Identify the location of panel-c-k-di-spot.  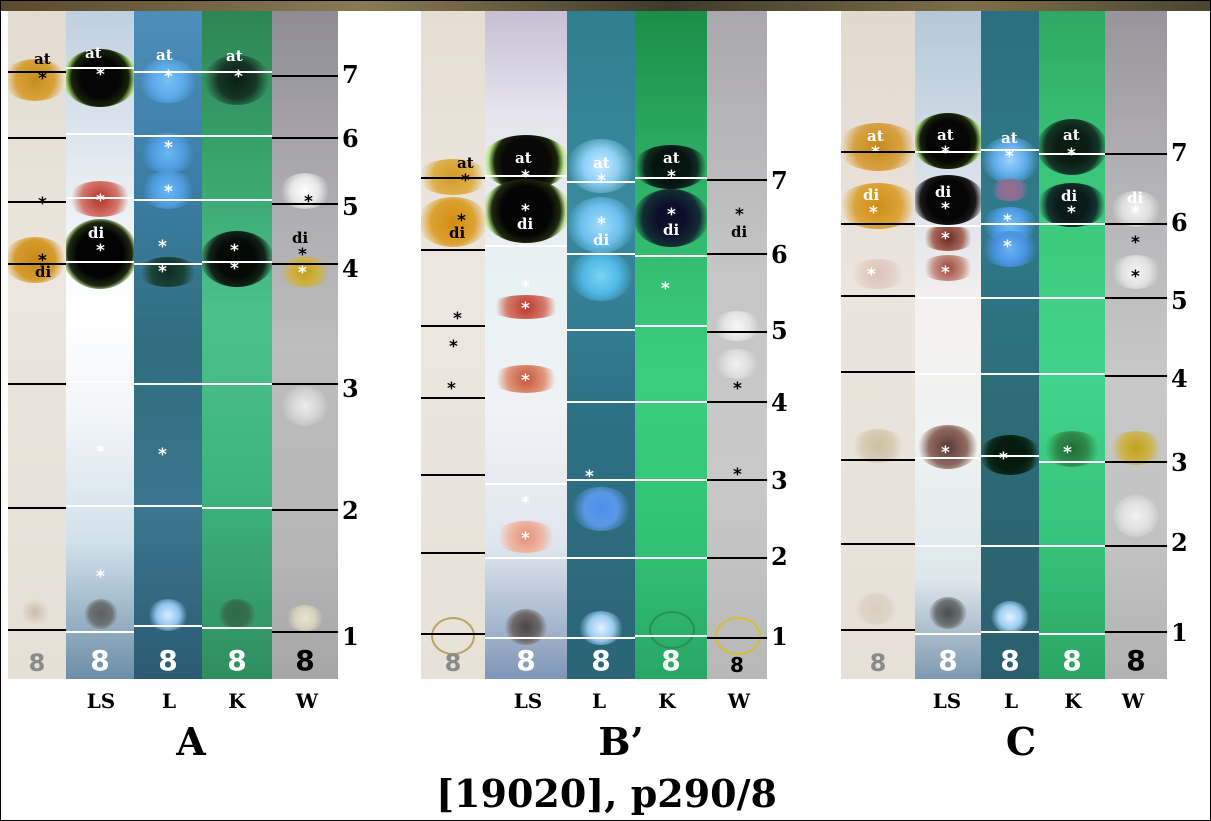
(1072, 205).